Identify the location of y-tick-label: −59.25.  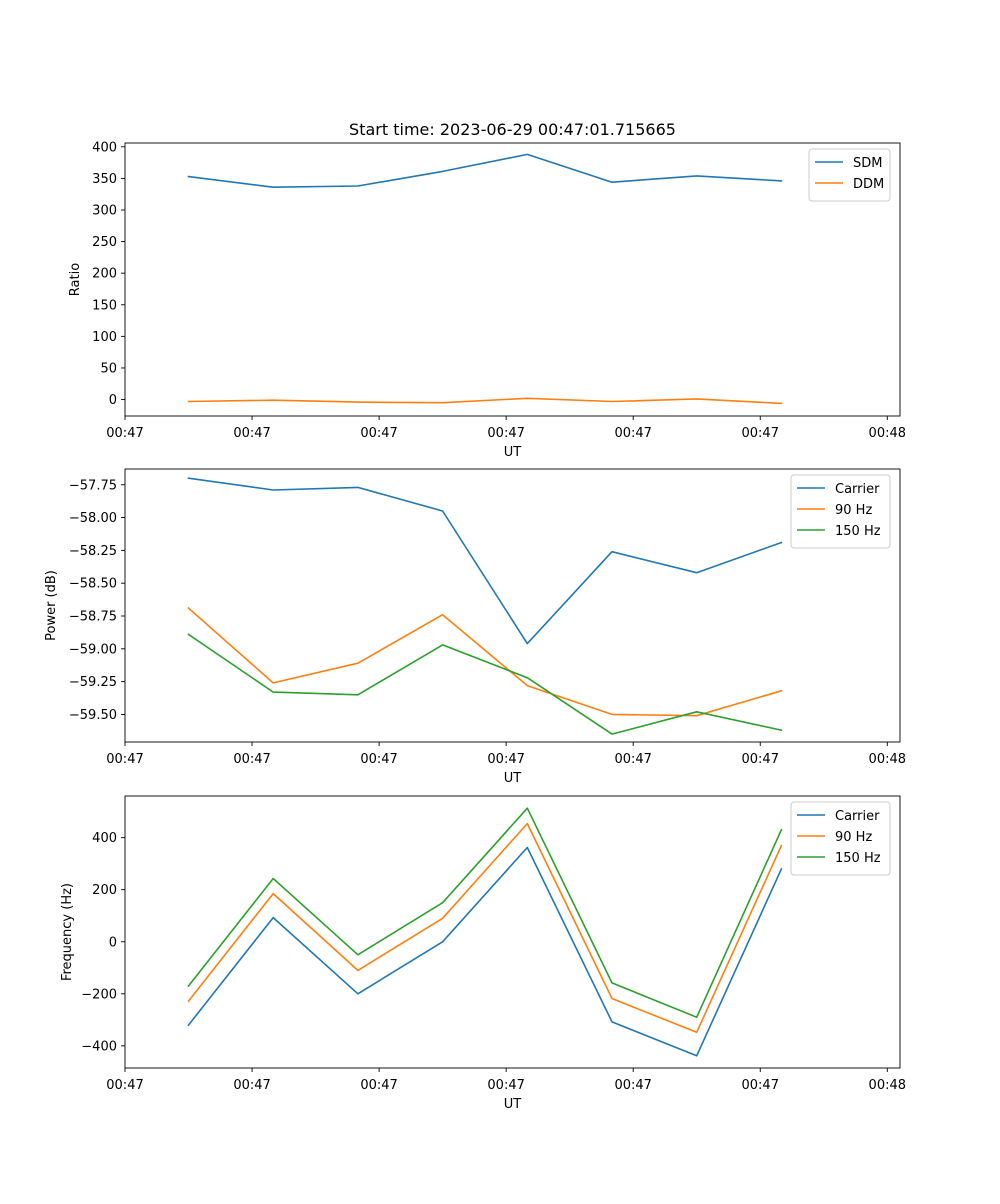
(93, 682).